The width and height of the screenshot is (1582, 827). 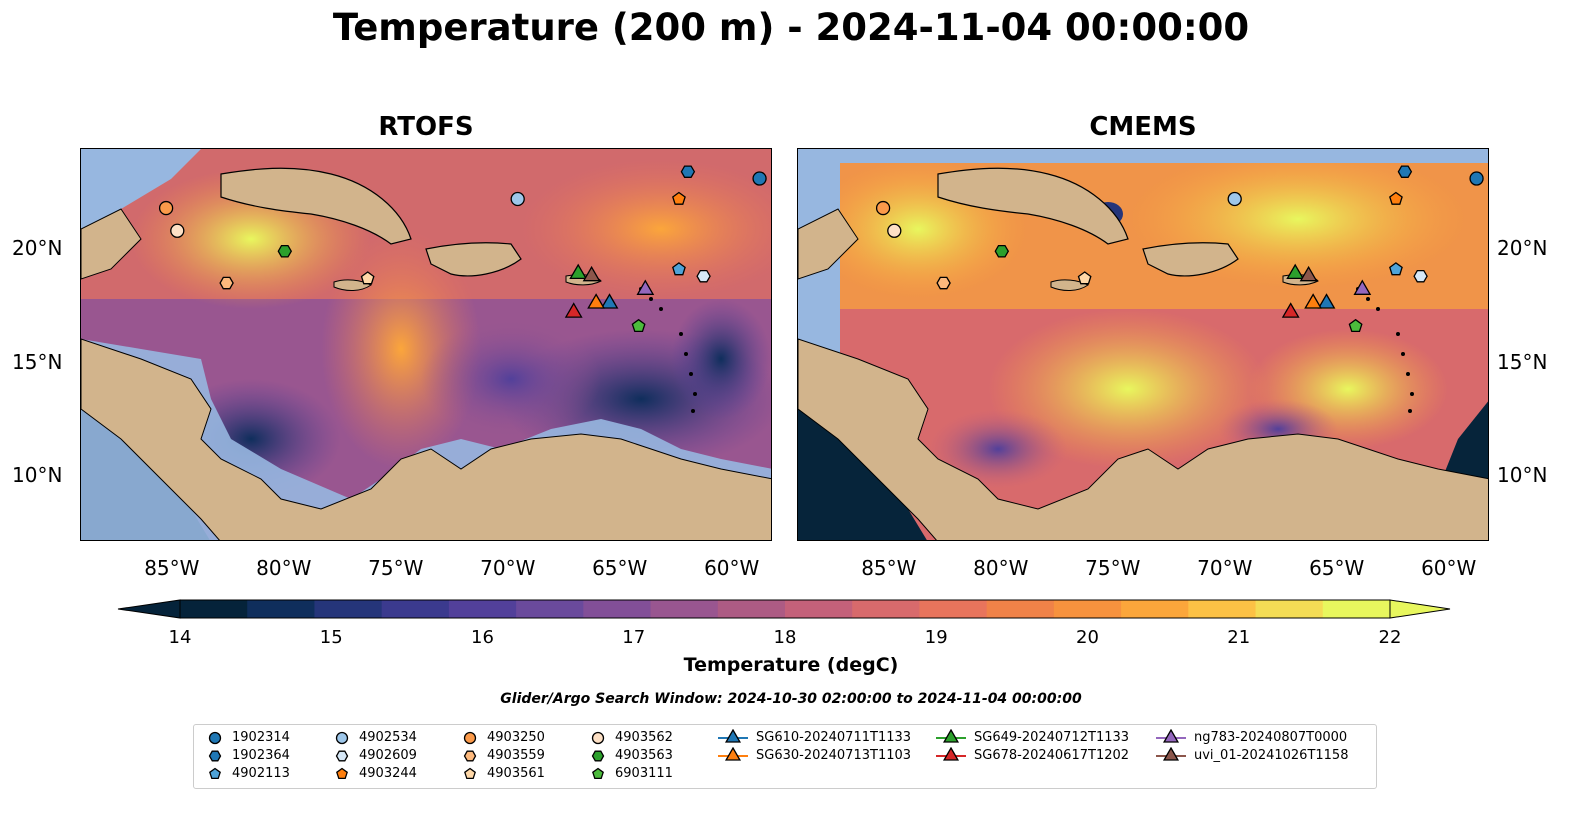 I want to click on legend-label: 4903250, so click(x=516, y=737).